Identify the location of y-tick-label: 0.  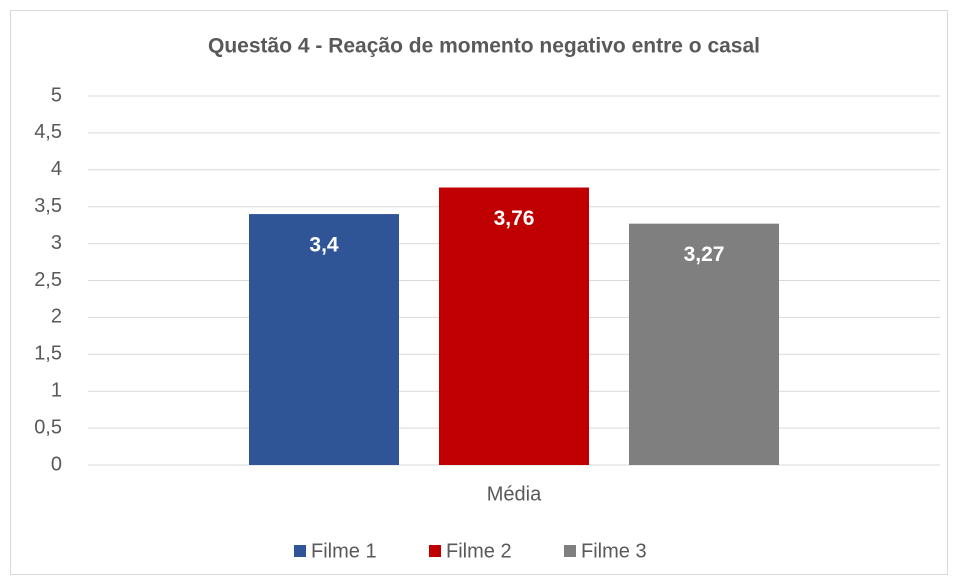
(56, 464).